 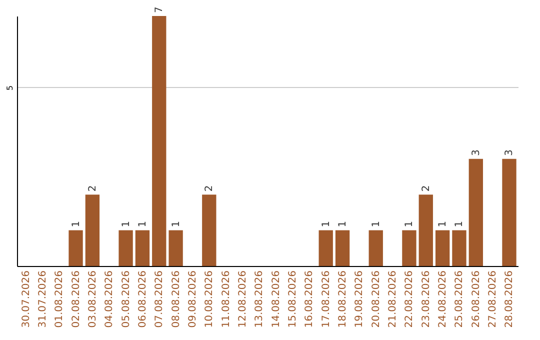 I want to click on x-tick-label: 04.08.2026, so click(x=110, y=299).